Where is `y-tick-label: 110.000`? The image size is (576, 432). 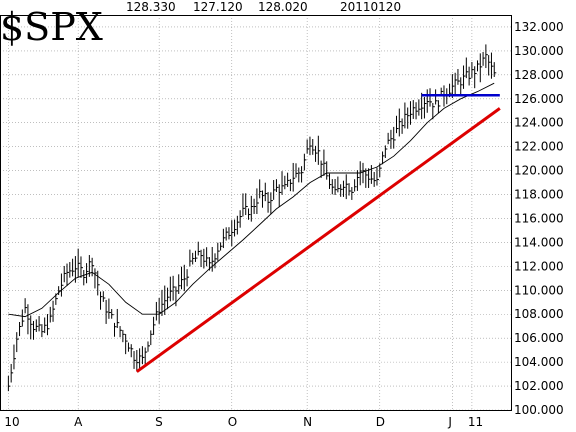 y-tick-label: 110.000 is located at coordinates (539, 290).